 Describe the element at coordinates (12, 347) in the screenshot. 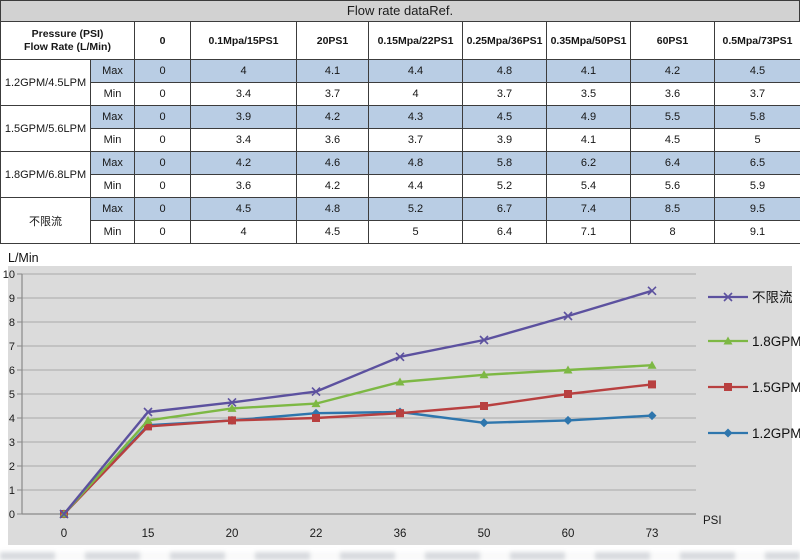

I see `y-tick-label: 7` at that location.